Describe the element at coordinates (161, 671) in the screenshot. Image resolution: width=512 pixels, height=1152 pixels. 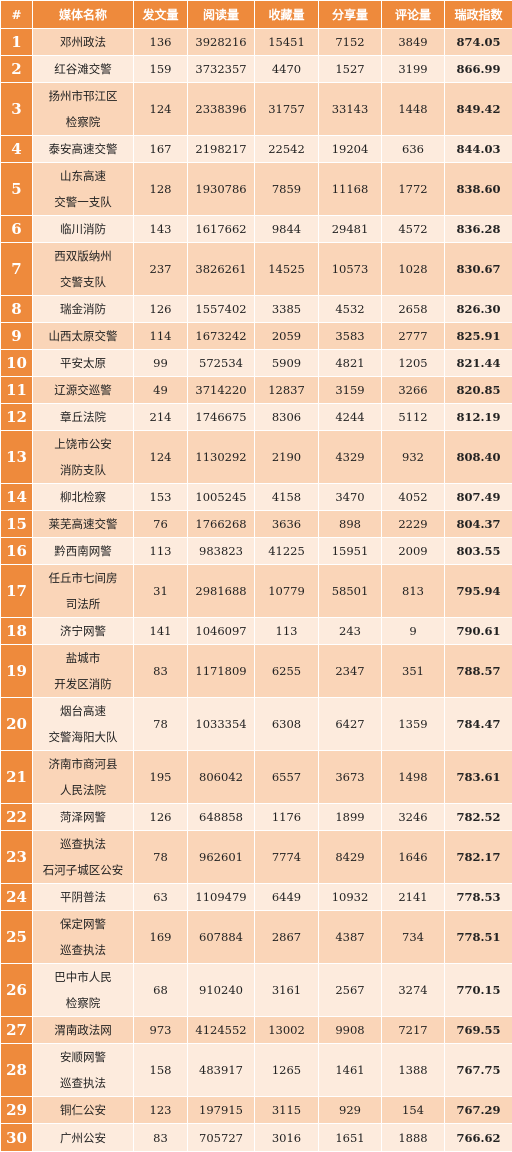
I see `posts-cell: 83` at that location.